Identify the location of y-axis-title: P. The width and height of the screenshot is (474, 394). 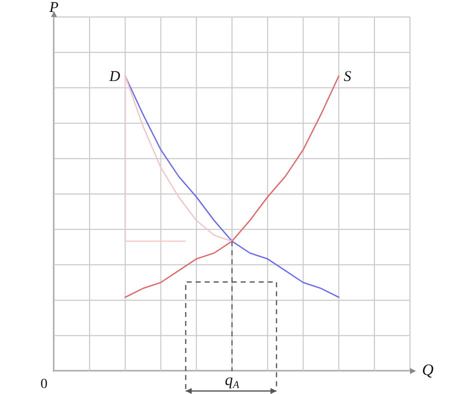
(53, 8).